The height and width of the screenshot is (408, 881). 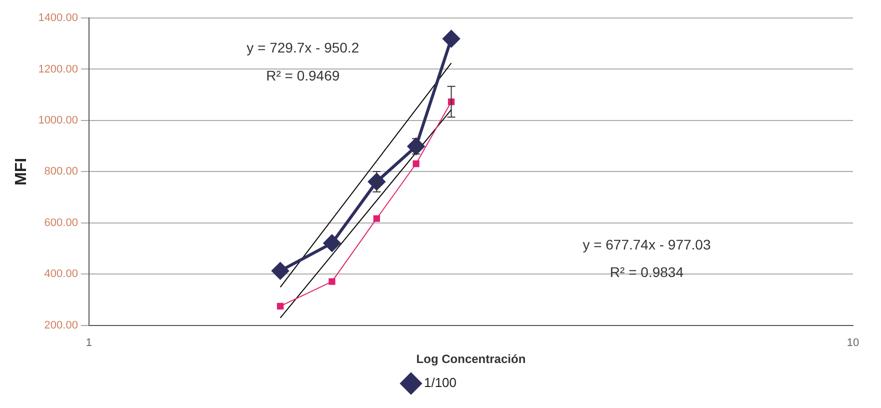 I want to click on annotation: y = 729.7x - 950.2, so click(x=303, y=48).